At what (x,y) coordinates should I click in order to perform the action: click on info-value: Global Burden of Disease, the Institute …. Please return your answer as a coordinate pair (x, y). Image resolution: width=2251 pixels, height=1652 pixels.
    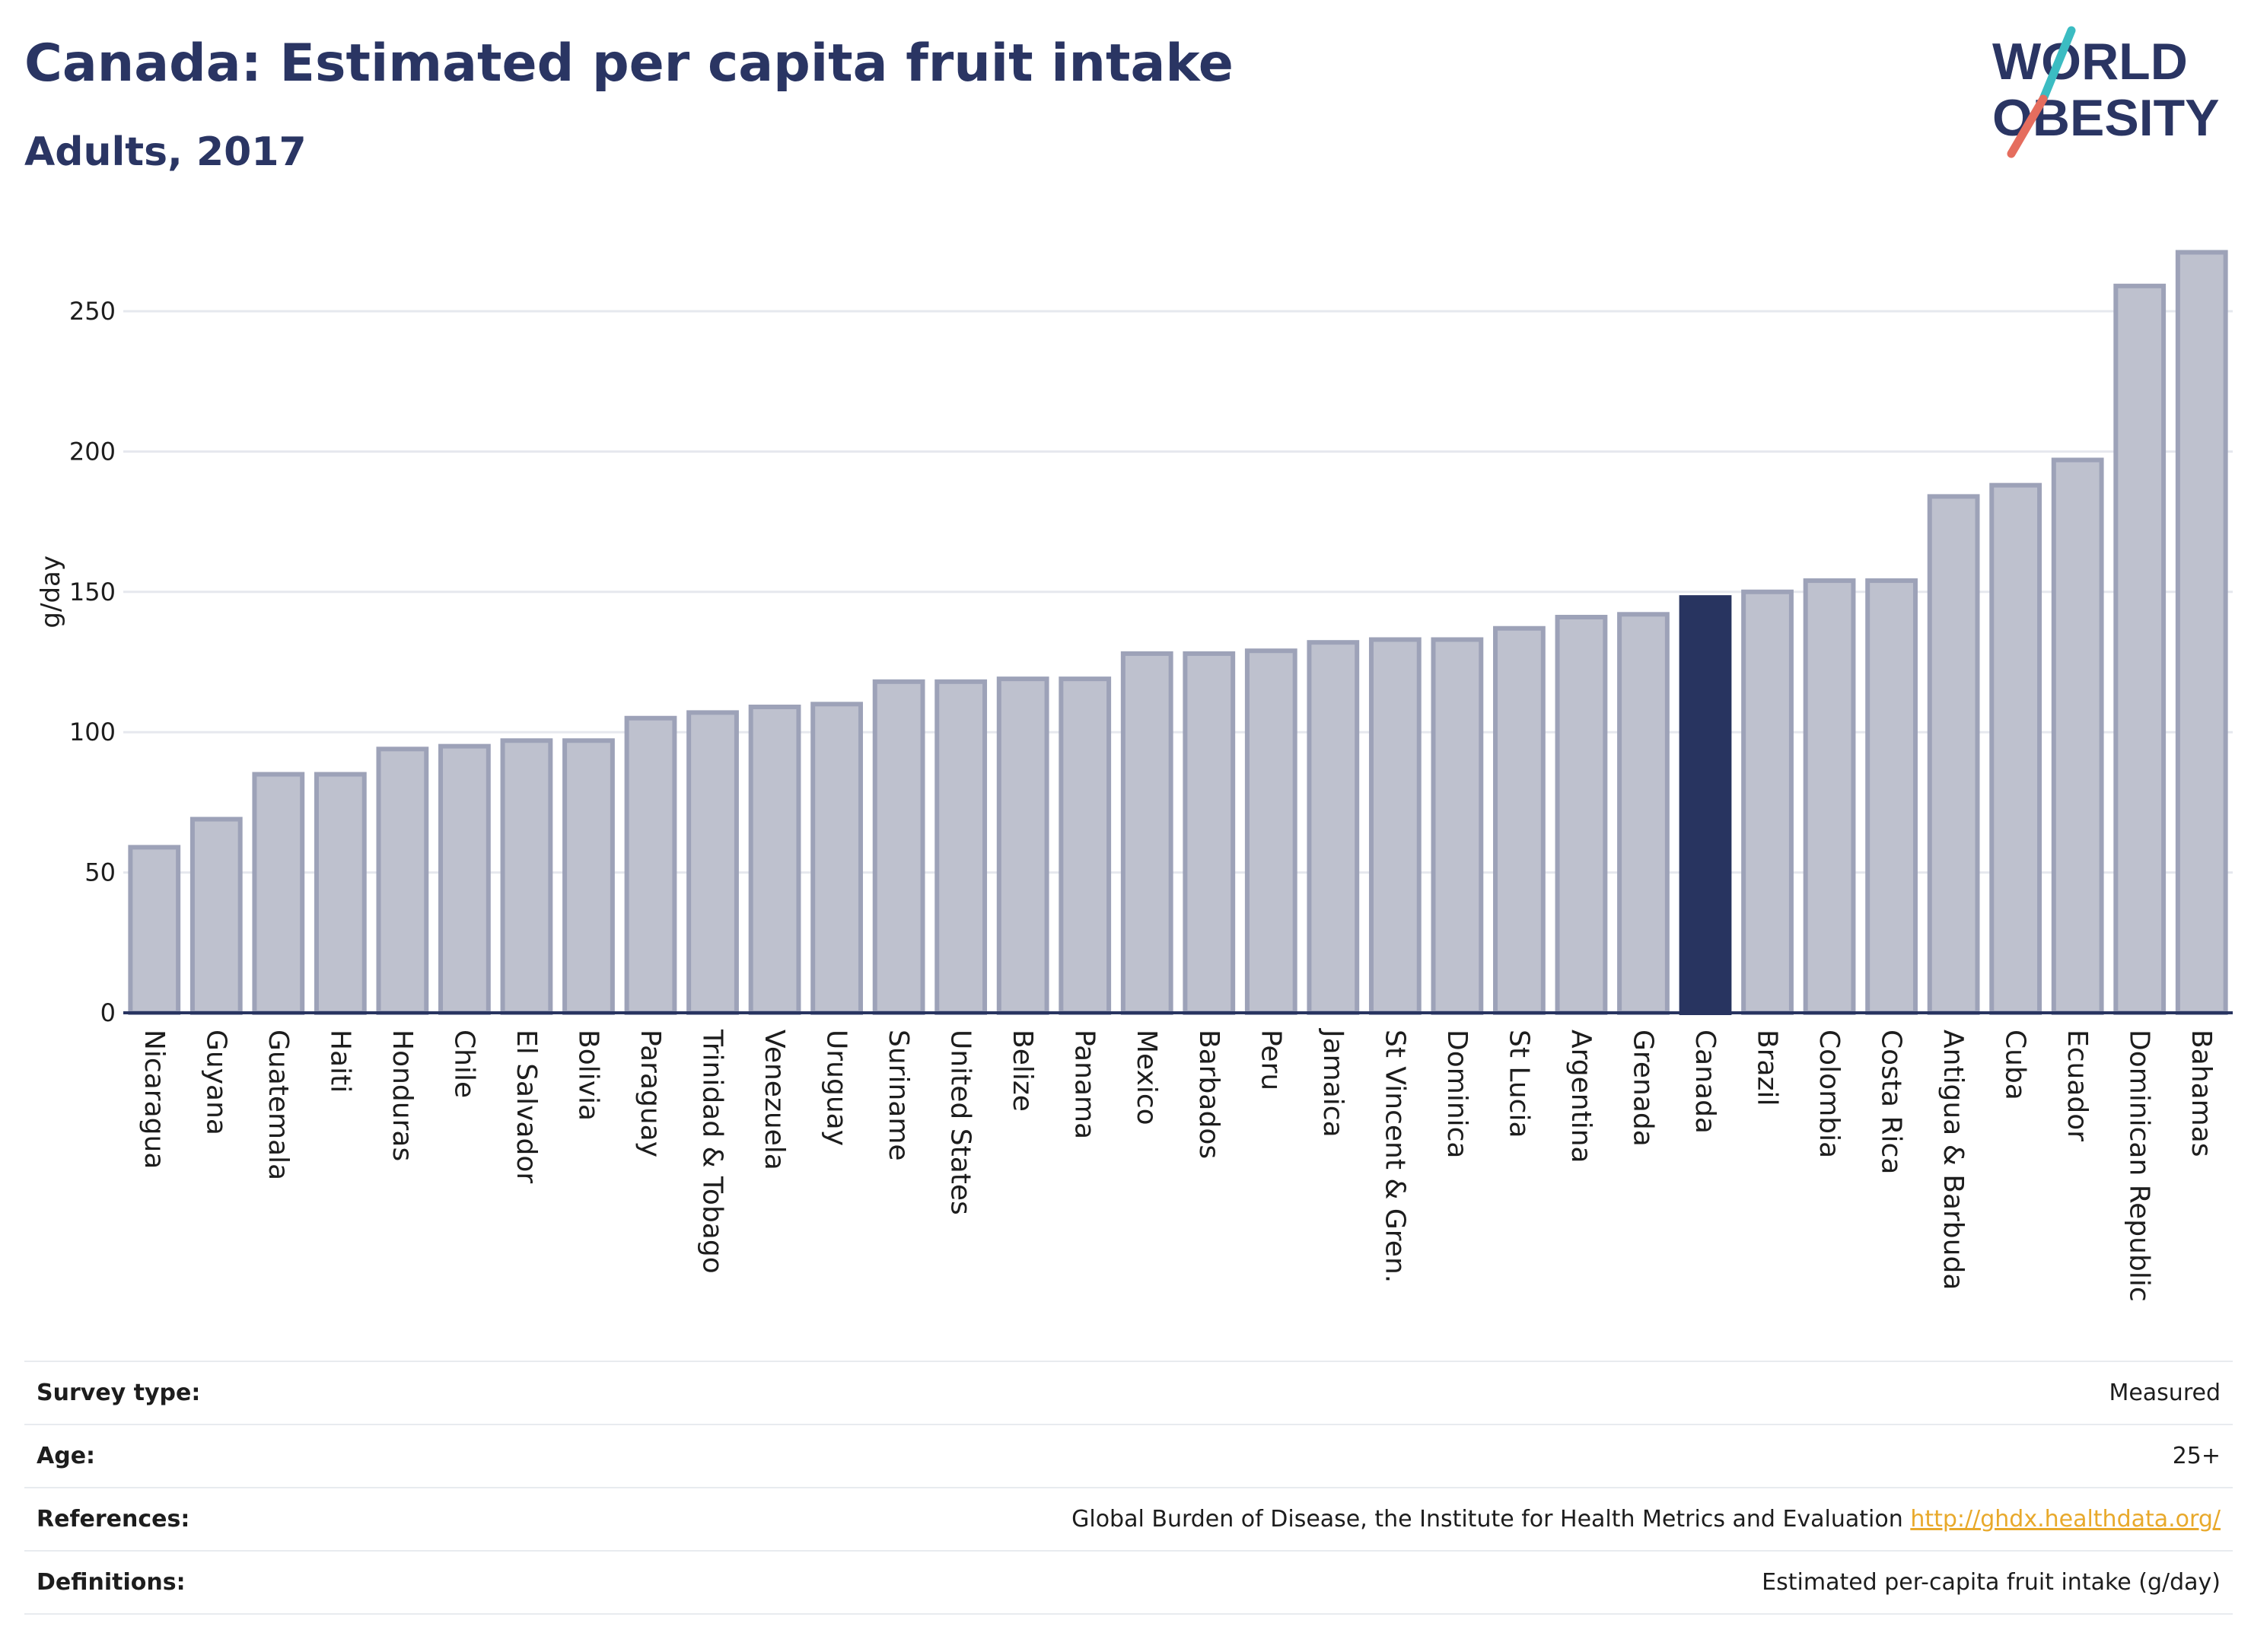
    Looking at the image, I should click on (1281, 1519).